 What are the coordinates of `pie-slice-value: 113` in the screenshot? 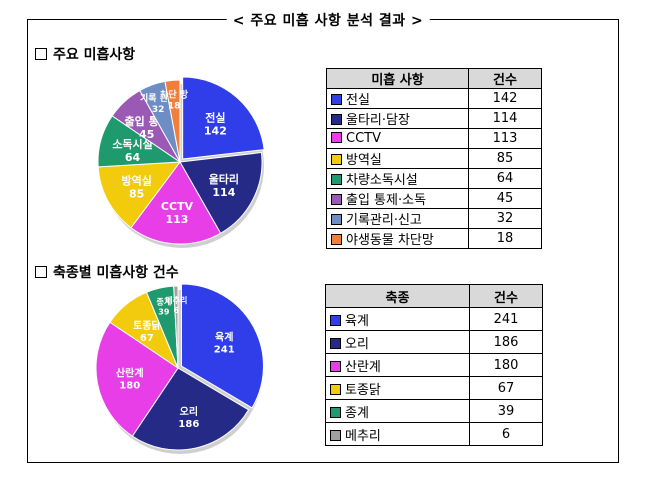 It's located at (176, 219).